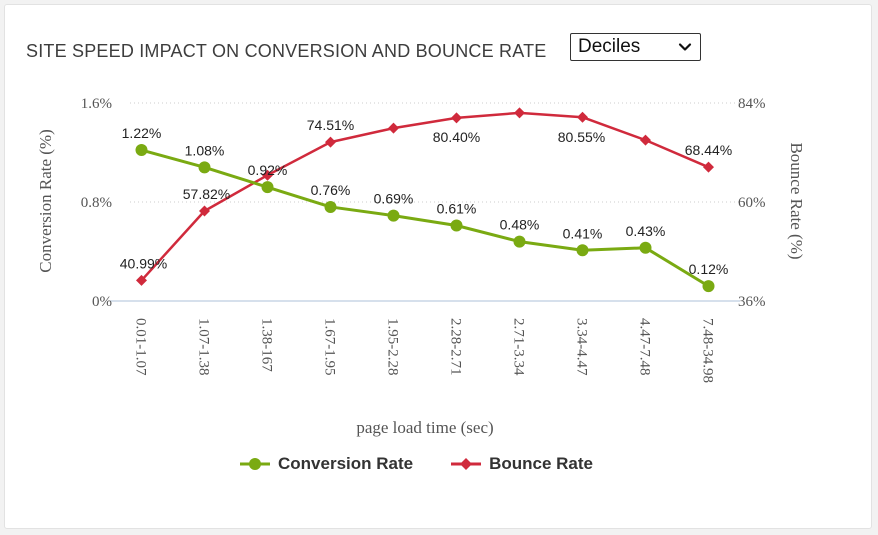  Describe the element at coordinates (752, 203) in the screenshot. I see `y-right-tick-label: 60%` at that location.